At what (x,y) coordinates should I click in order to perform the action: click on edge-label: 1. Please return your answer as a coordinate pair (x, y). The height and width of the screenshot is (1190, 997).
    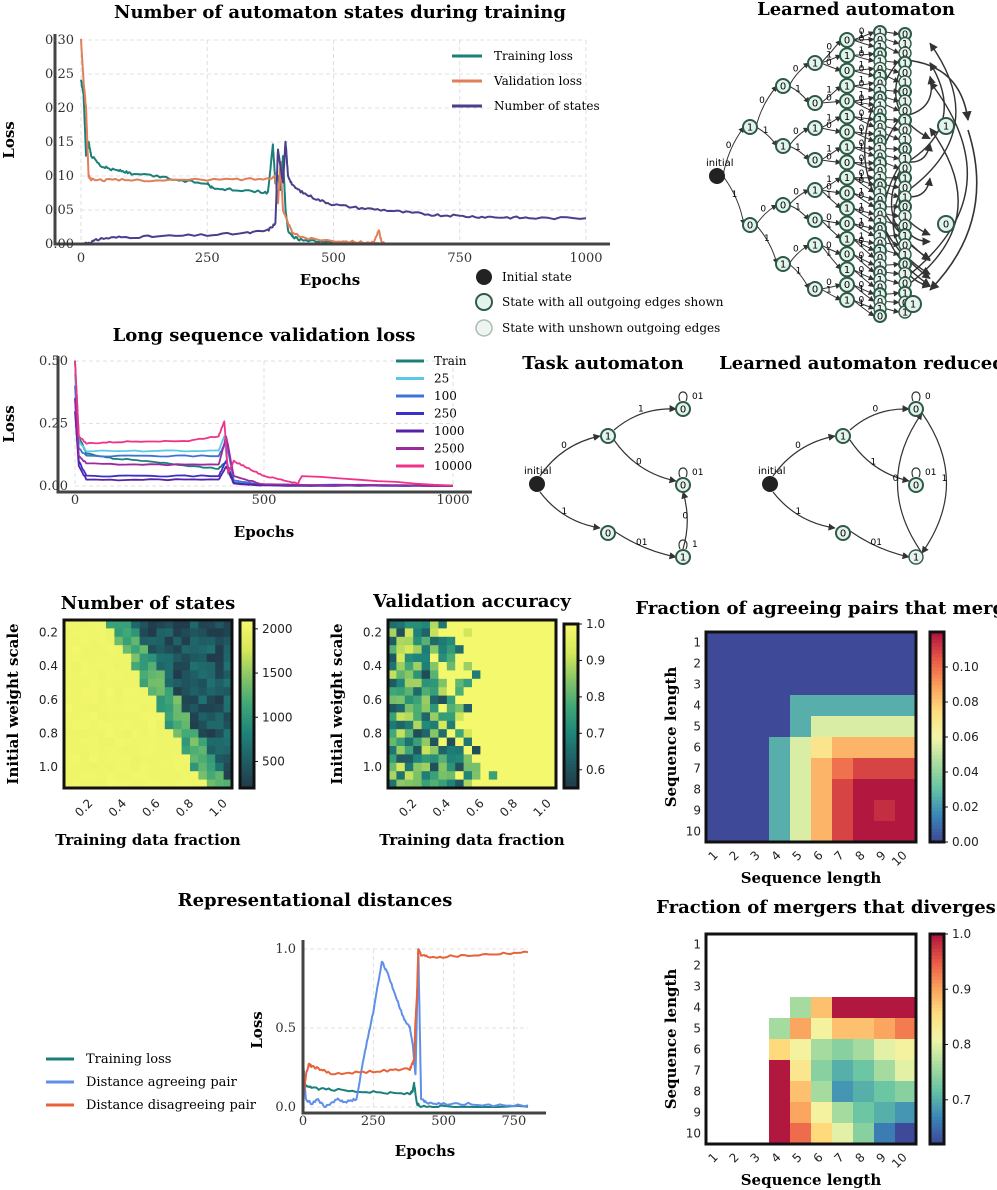
    Looking at the image, I should click on (862, 207).